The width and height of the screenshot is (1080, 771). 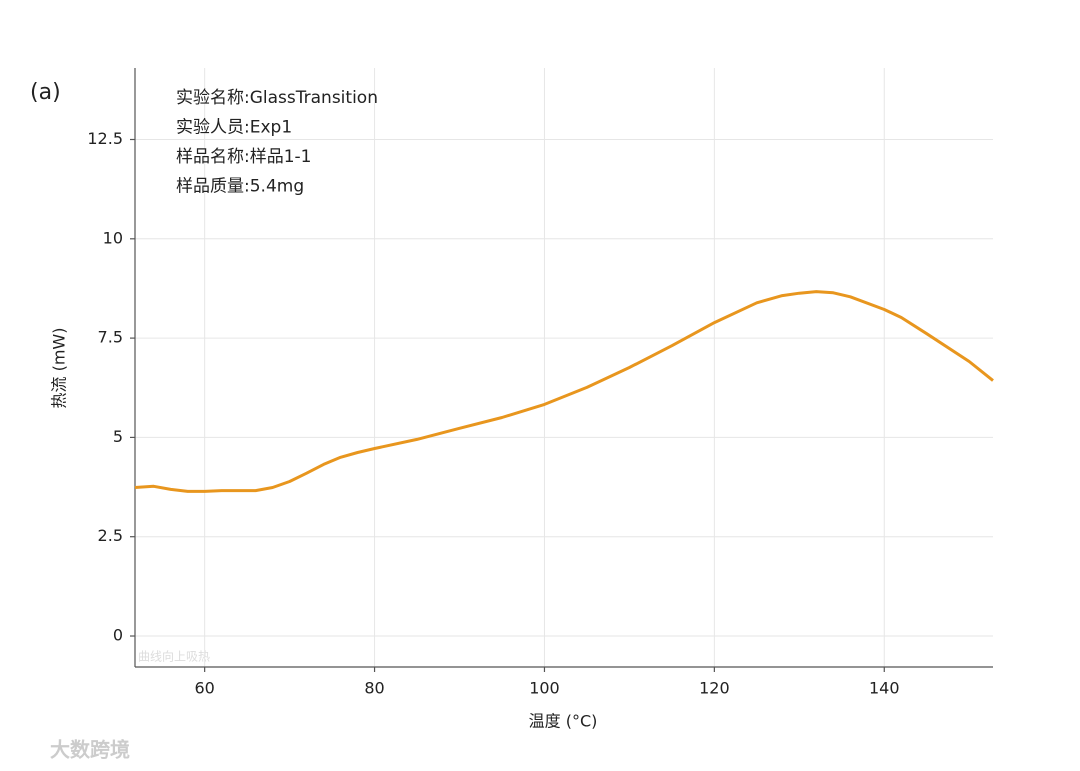 I want to click on y-axis-label: 热流 (mW), so click(x=59, y=368).